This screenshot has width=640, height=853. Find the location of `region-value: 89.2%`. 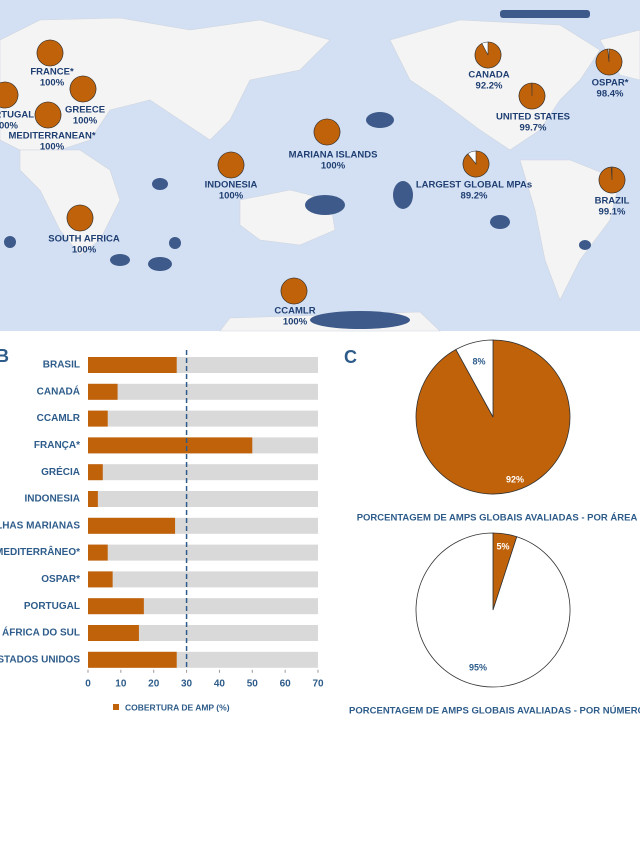

region-value: 89.2% is located at coordinates (474, 196).